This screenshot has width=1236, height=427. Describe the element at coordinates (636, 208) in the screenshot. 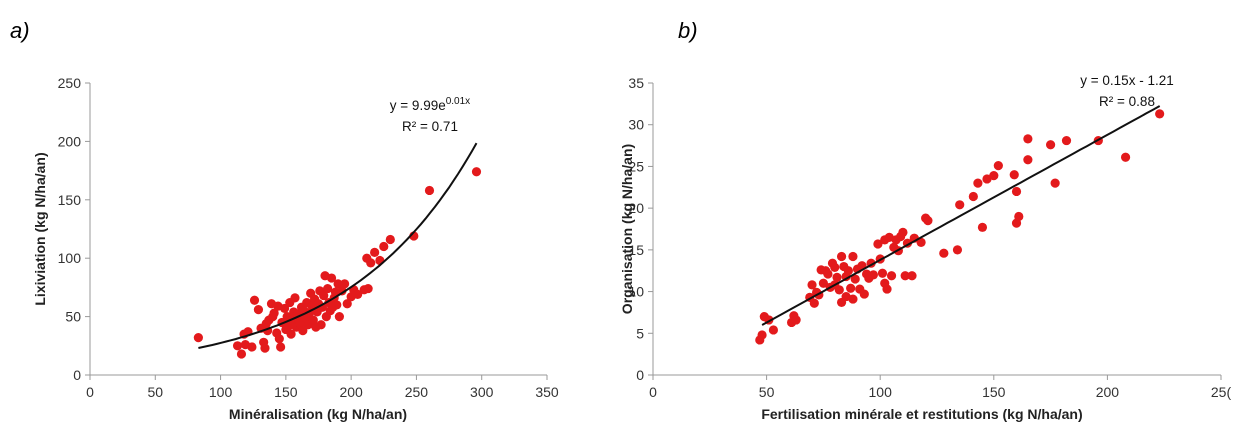

I see `y-tick-label: 20` at that location.